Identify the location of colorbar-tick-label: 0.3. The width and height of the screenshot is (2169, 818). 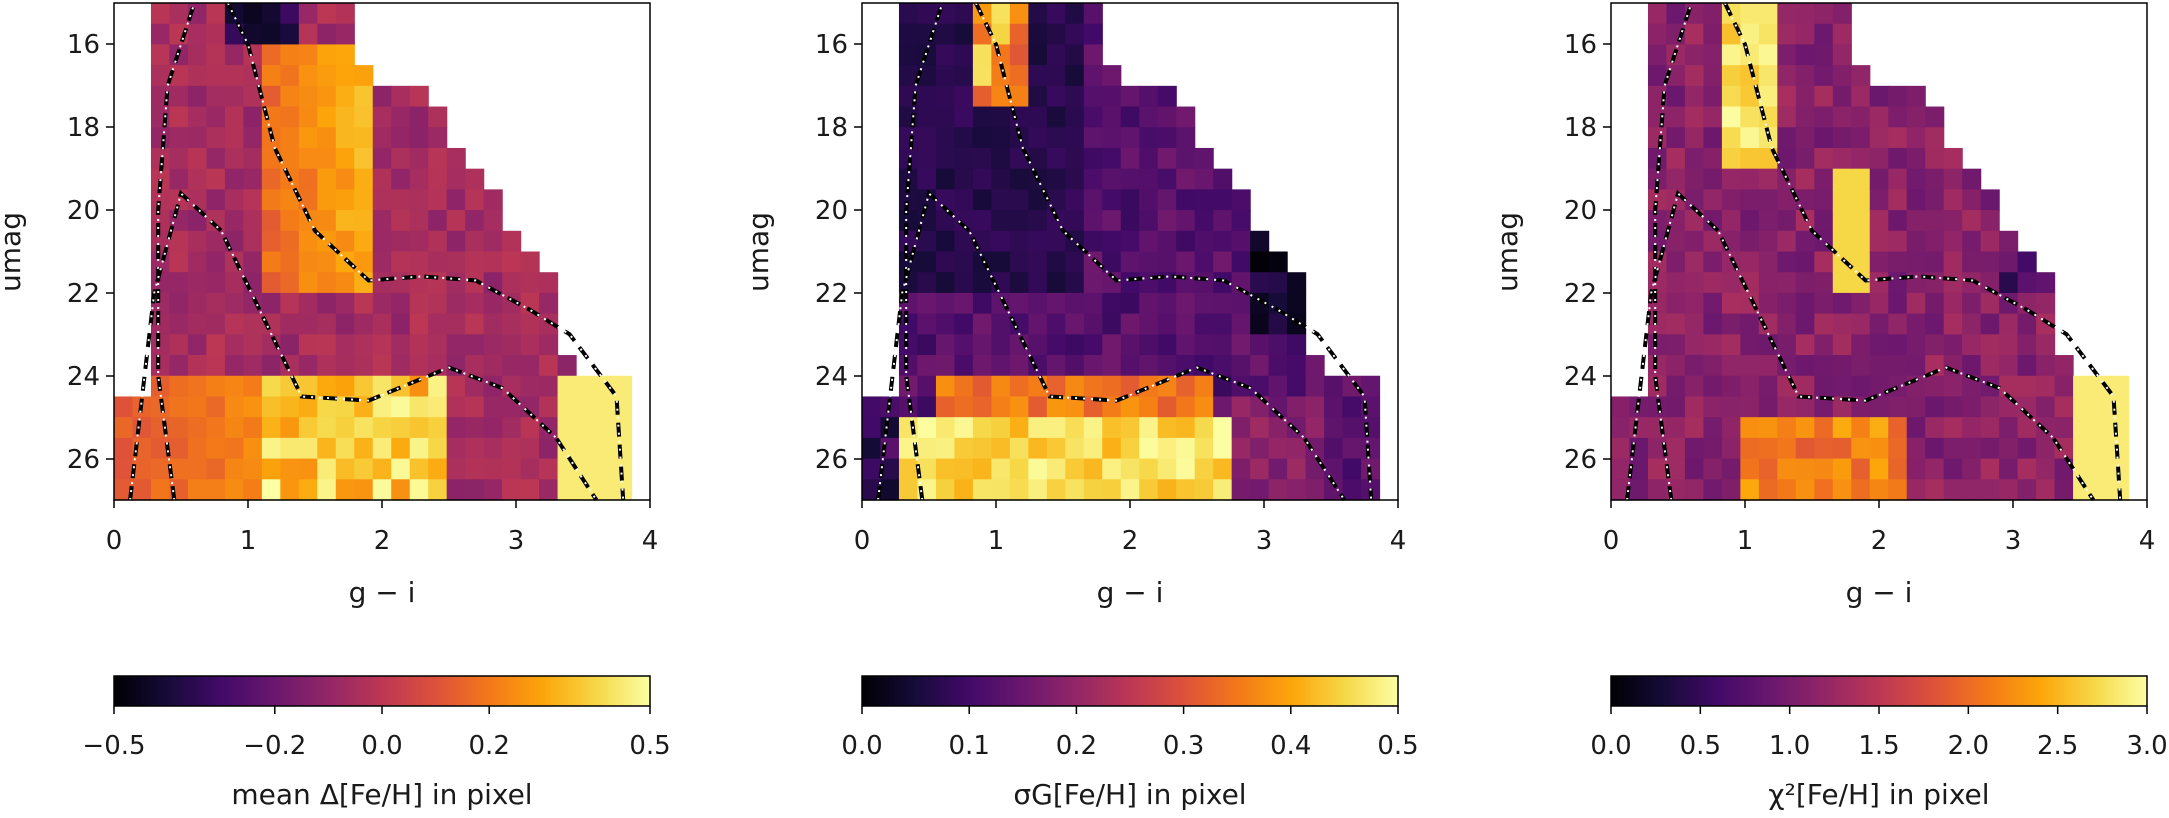
(1183, 746).